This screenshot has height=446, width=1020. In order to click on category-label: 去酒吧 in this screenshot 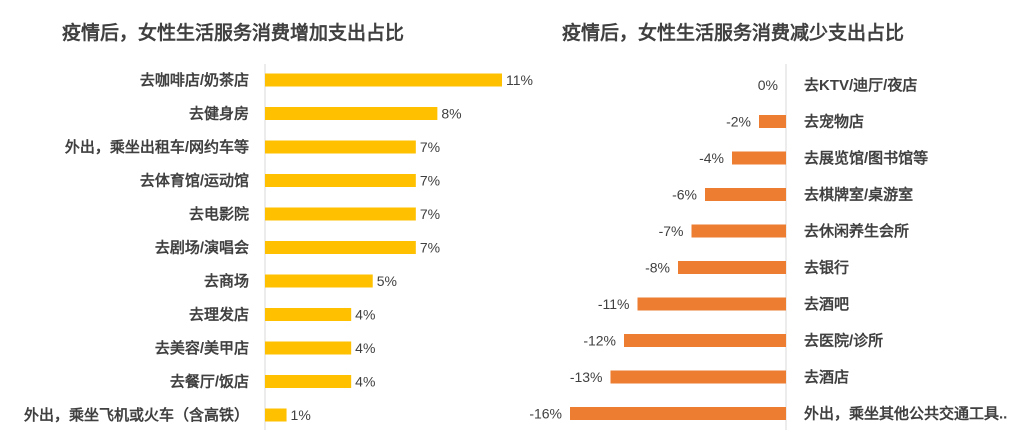, I will do `click(826, 304)`.